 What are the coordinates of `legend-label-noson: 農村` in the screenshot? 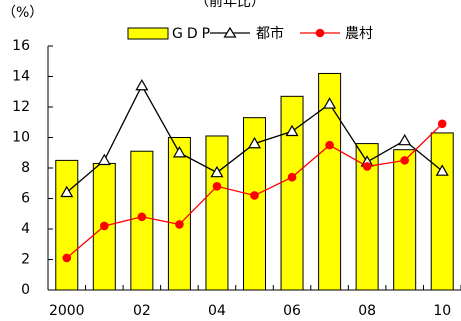 It's located at (359, 34).